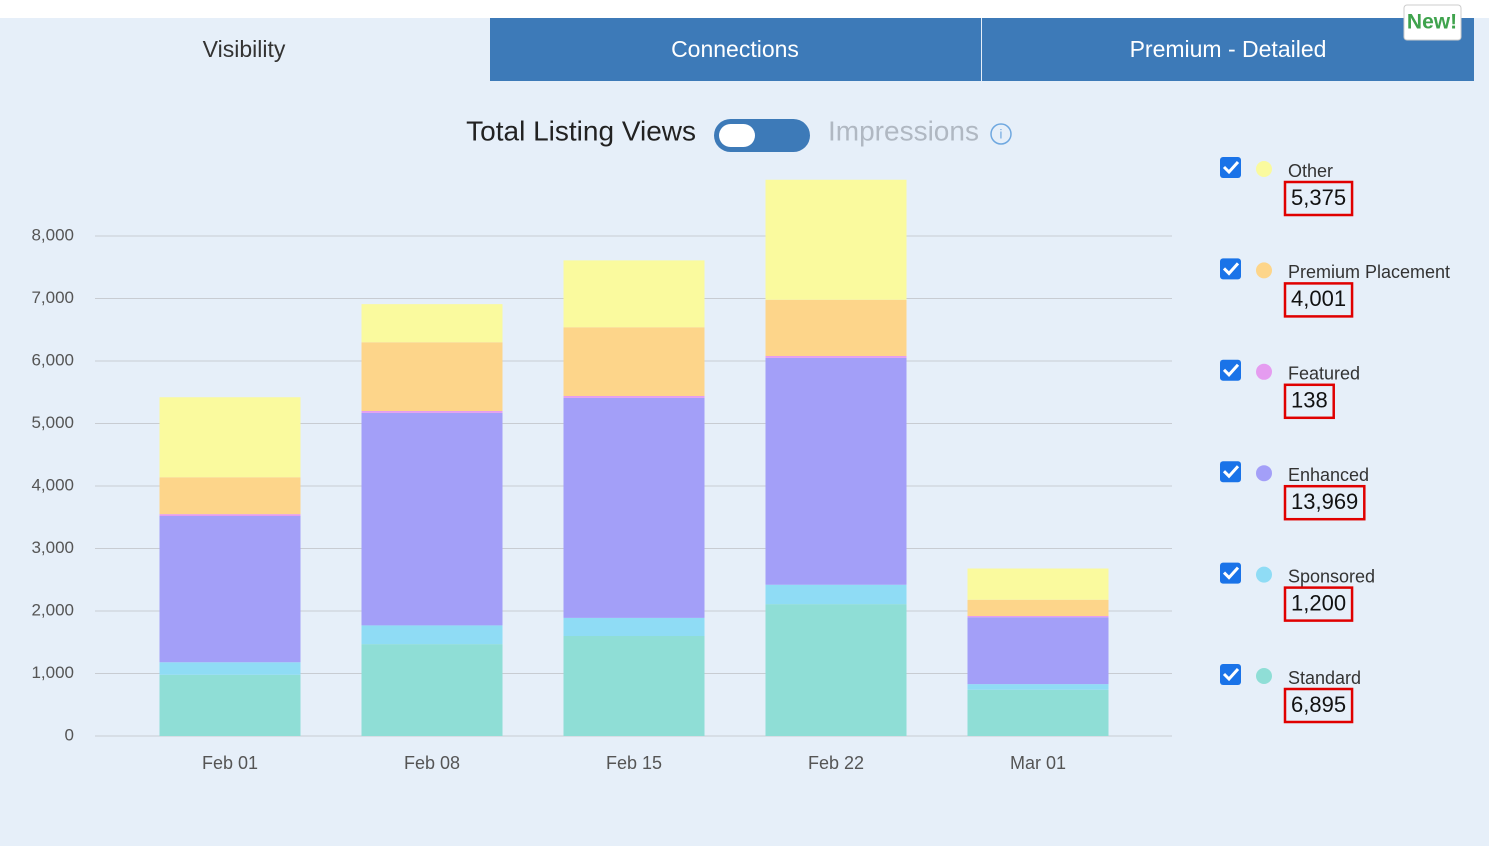  Describe the element at coordinates (52, 359) in the screenshot. I see `y-tick-label: 6,000` at that location.